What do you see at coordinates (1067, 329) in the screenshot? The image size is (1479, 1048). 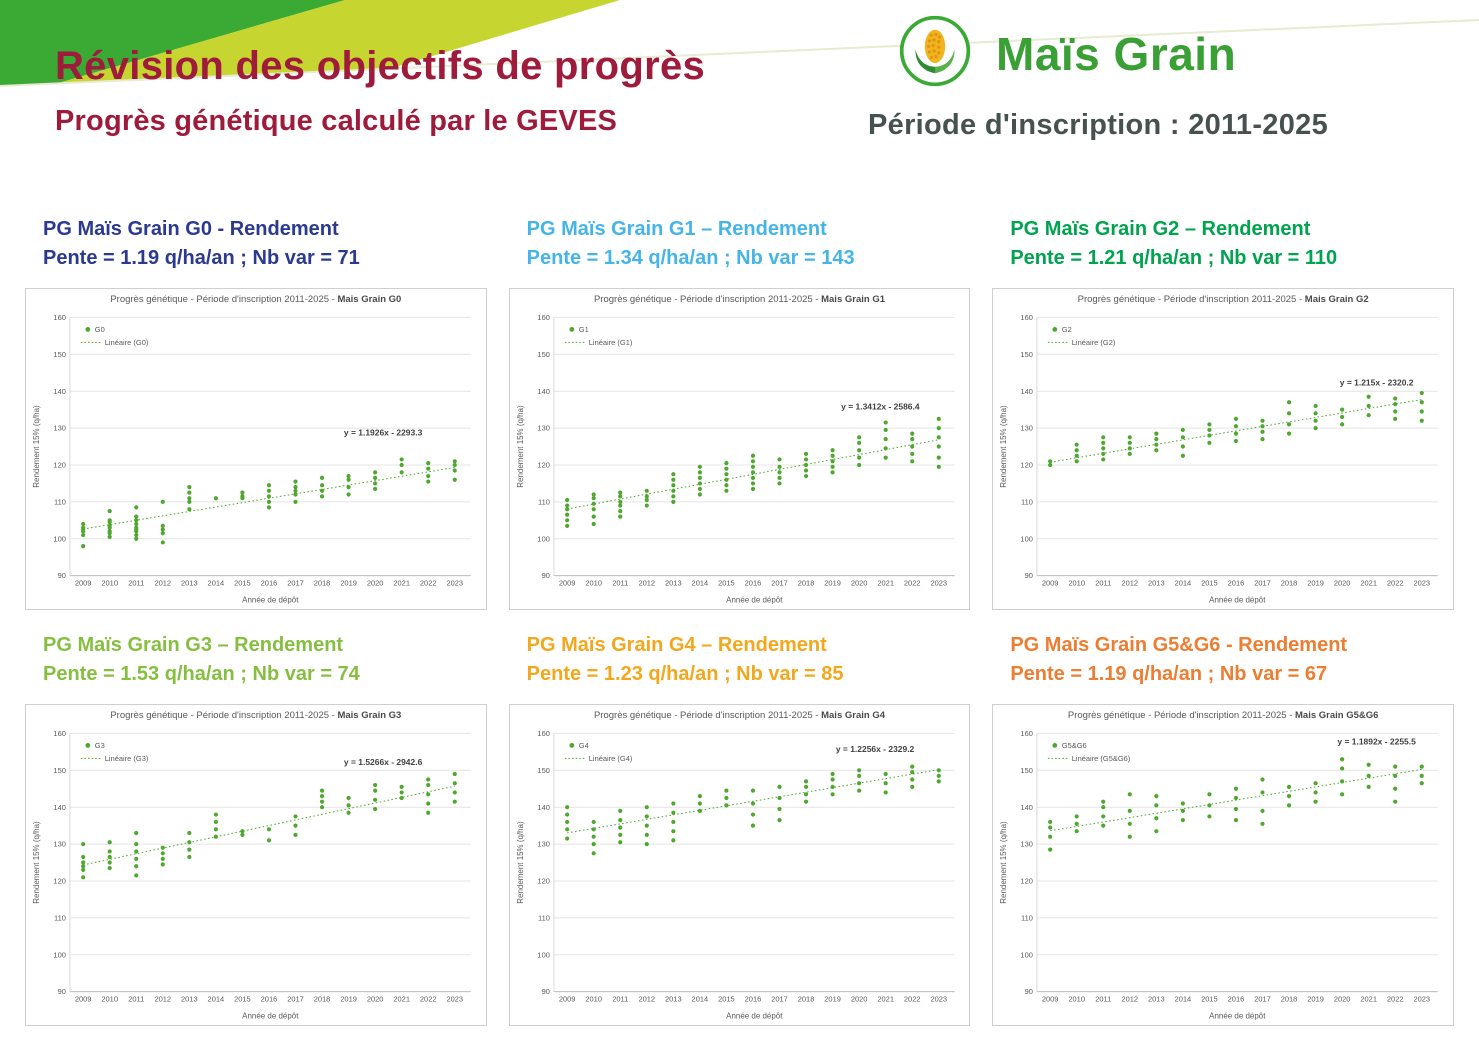 I see `svg-text: G2` at bounding box center [1067, 329].